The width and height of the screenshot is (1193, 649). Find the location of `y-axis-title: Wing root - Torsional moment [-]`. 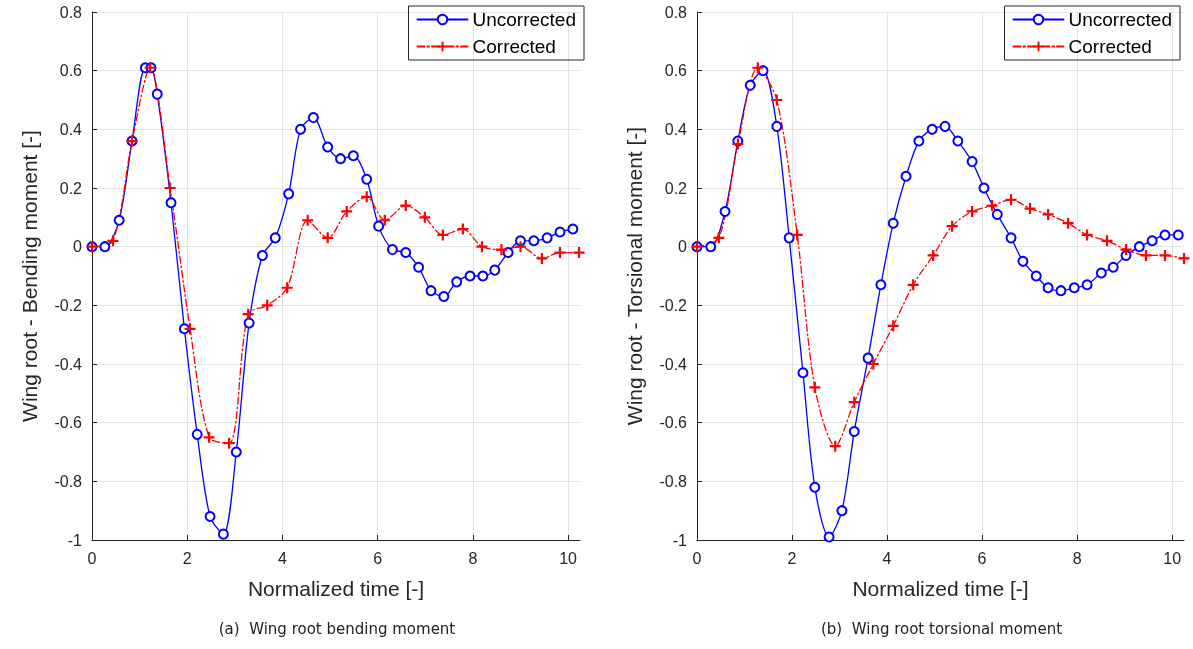

y-axis-title: Wing root - Torsional moment [-] is located at coordinates (634, 276).